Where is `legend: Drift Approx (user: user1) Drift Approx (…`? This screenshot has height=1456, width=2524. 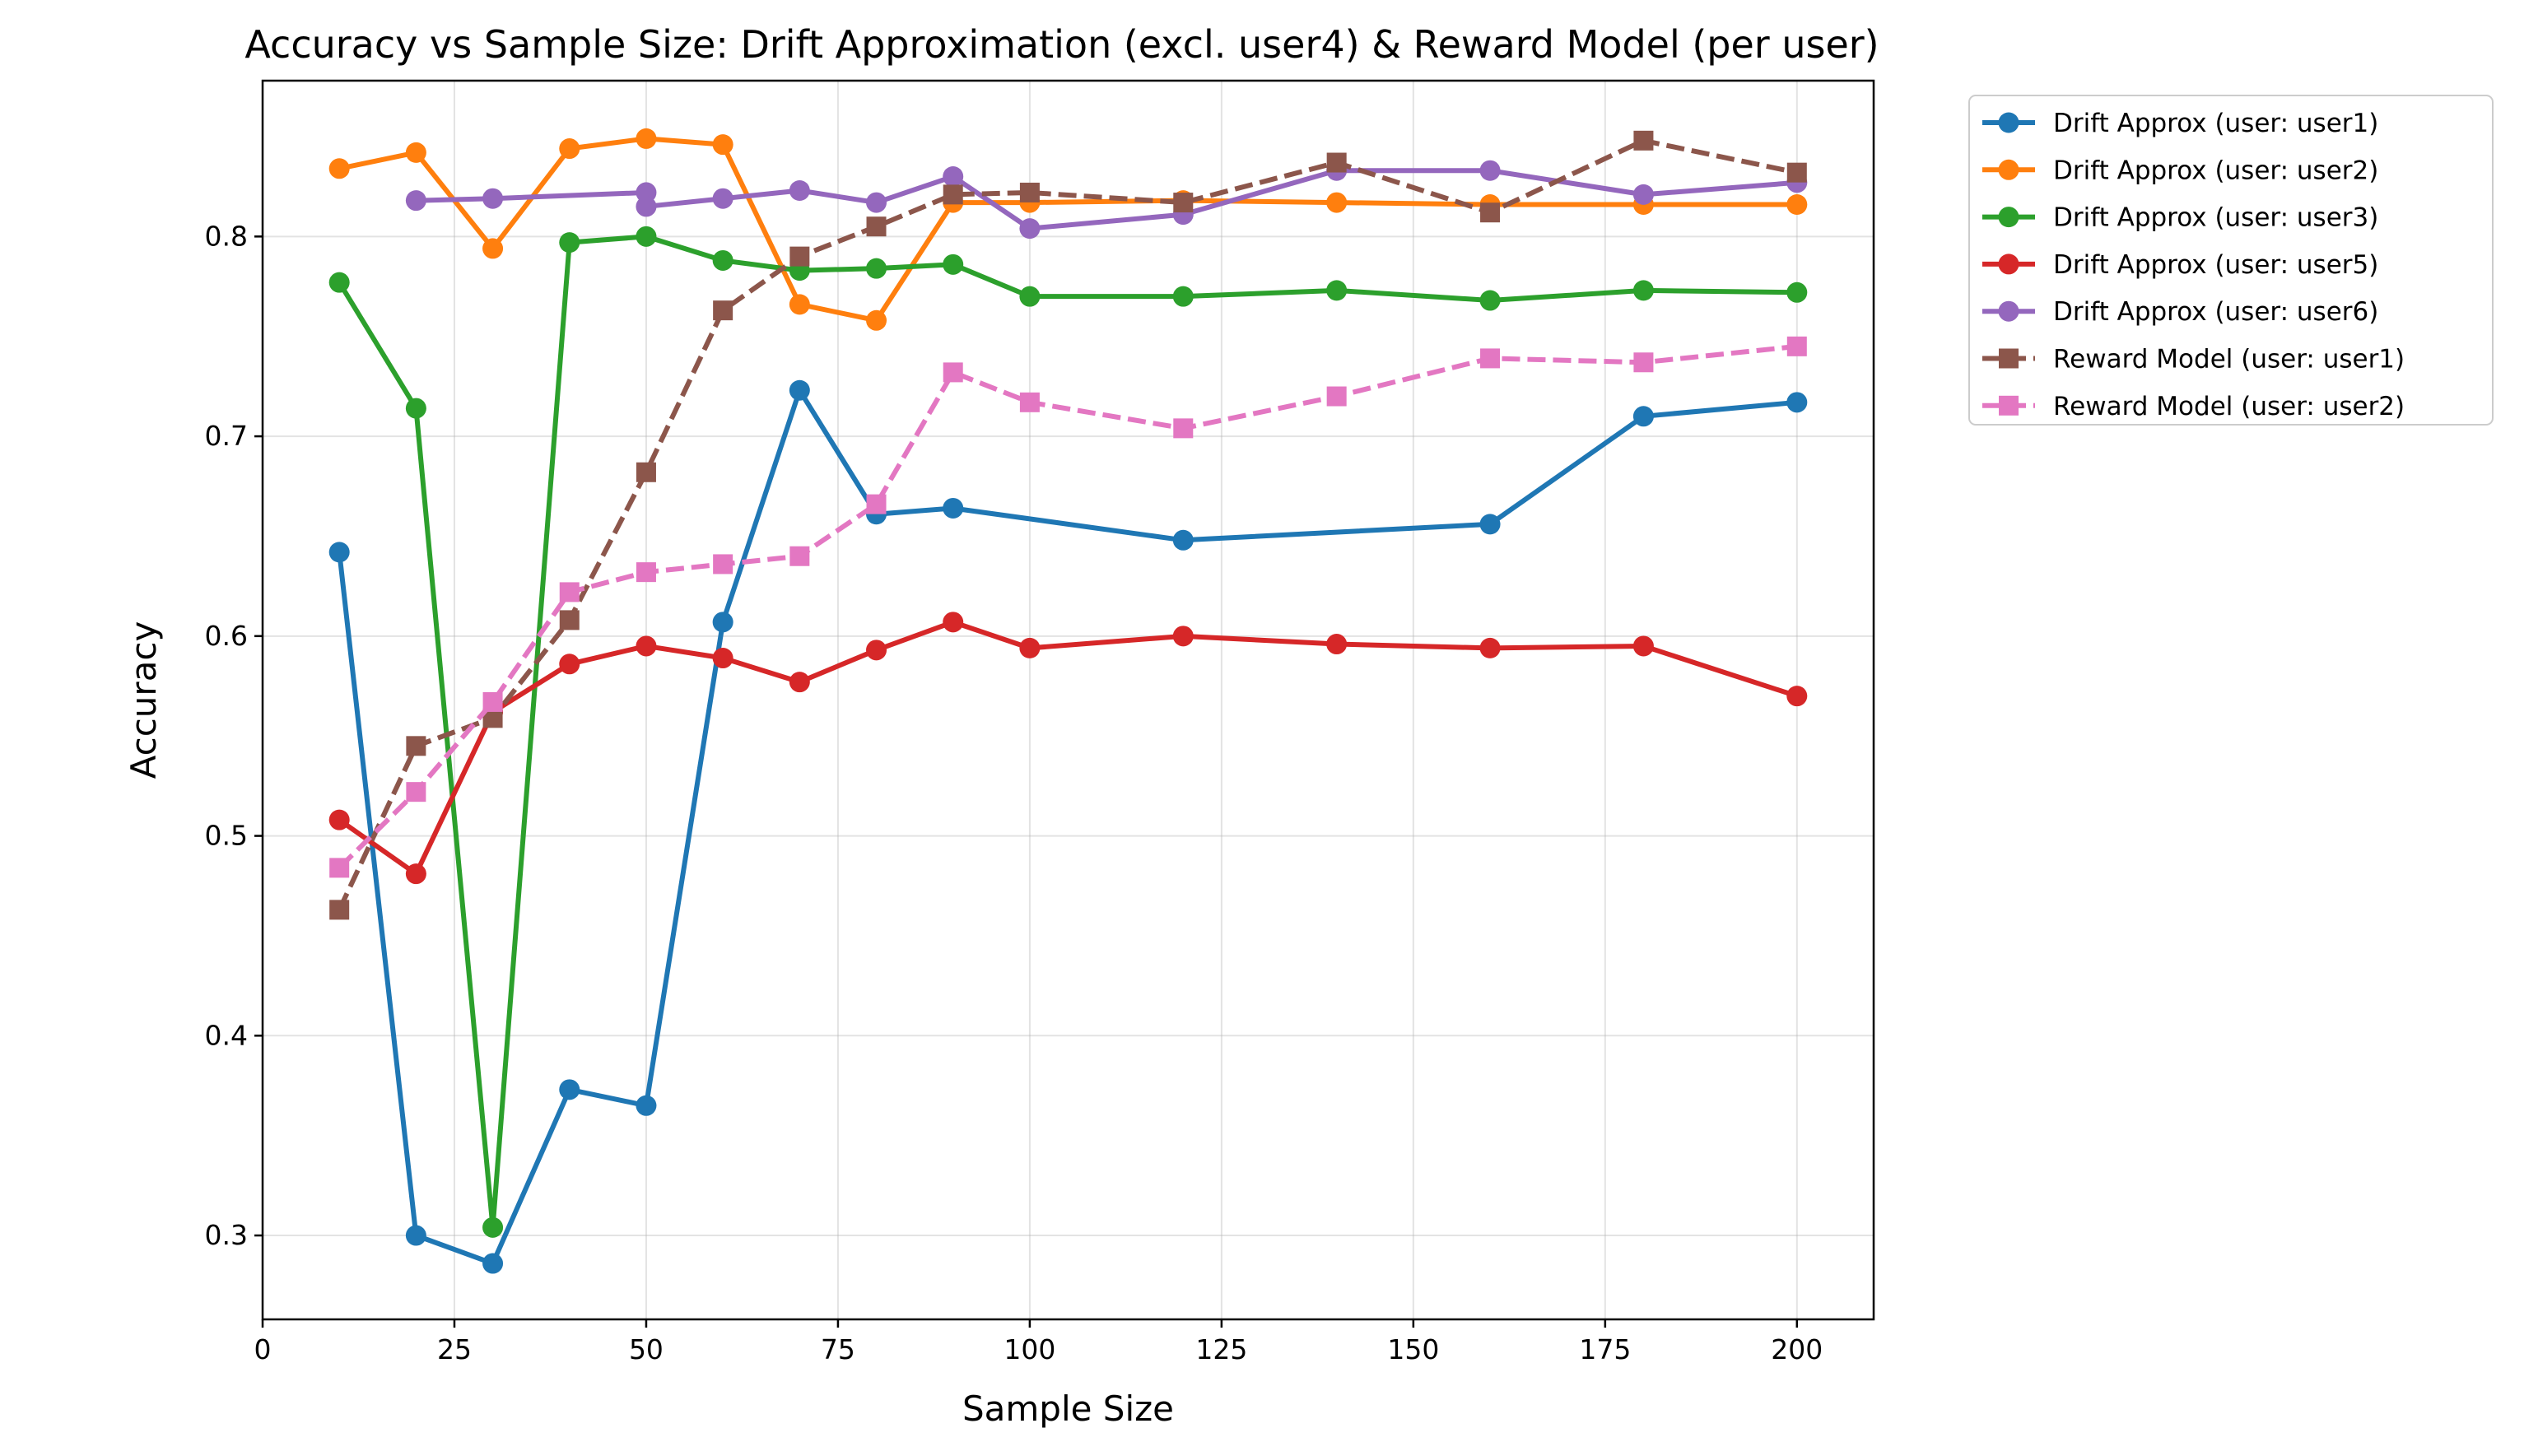
legend: Drift Approx (user: user1) Drift Approx (… is located at coordinates (2231, 260).